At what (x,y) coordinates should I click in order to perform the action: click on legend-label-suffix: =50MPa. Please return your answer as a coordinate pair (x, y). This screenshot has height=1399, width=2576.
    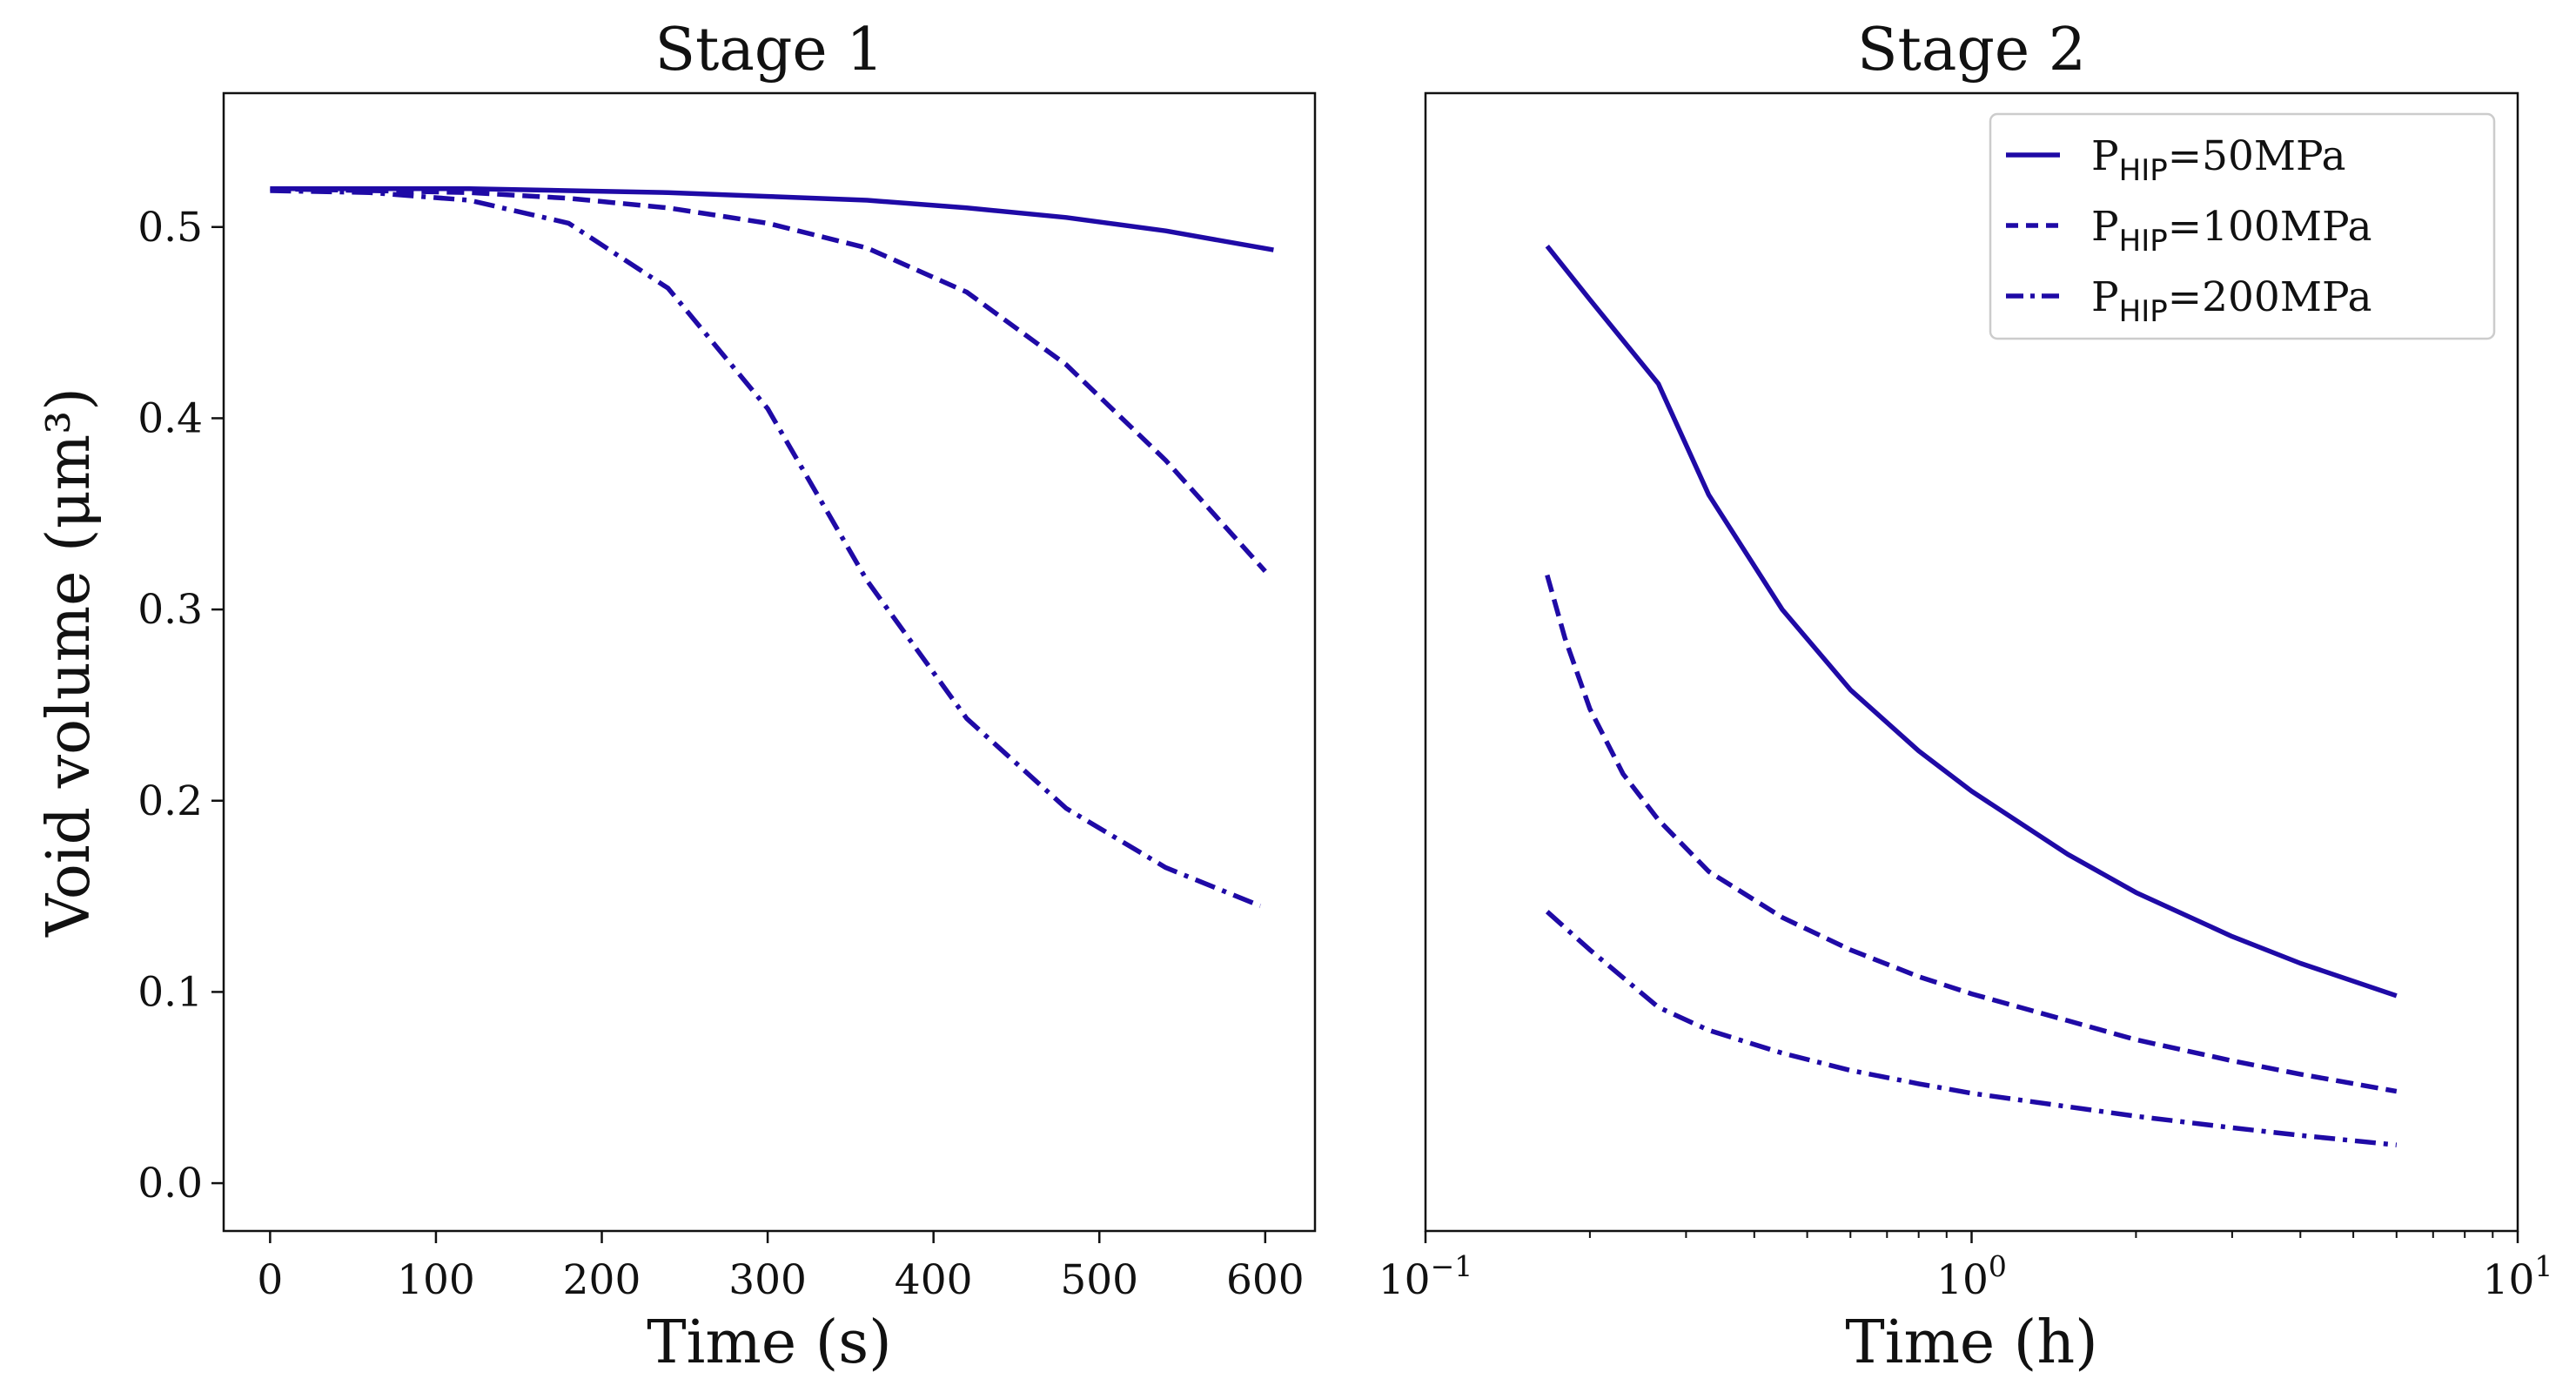
    Looking at the image, I should click on (2257, 156).